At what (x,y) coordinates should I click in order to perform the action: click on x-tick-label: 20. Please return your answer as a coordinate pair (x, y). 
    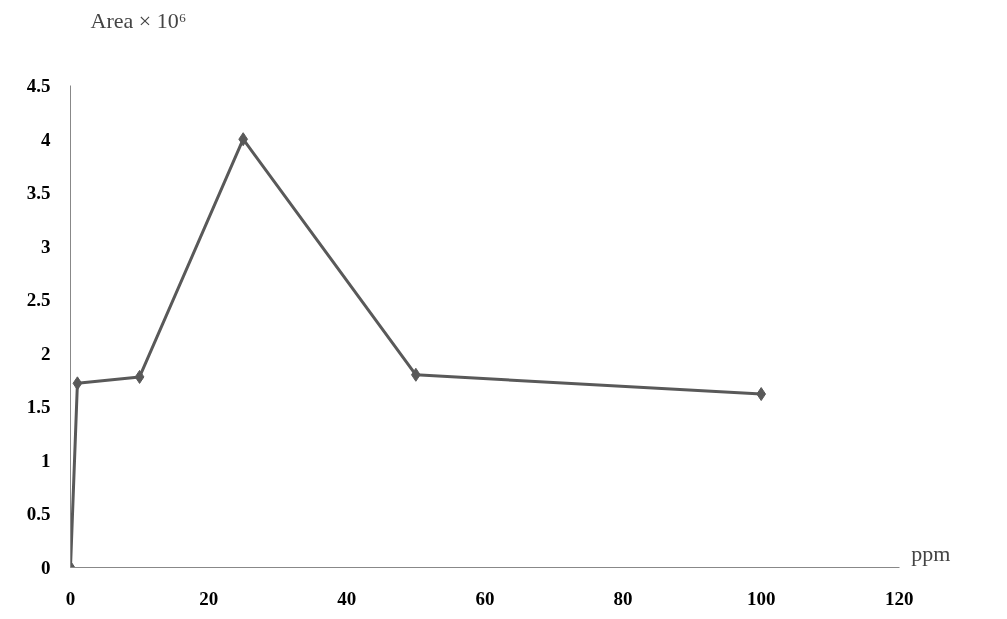
    Looking at the image, I should click on (209, 598).